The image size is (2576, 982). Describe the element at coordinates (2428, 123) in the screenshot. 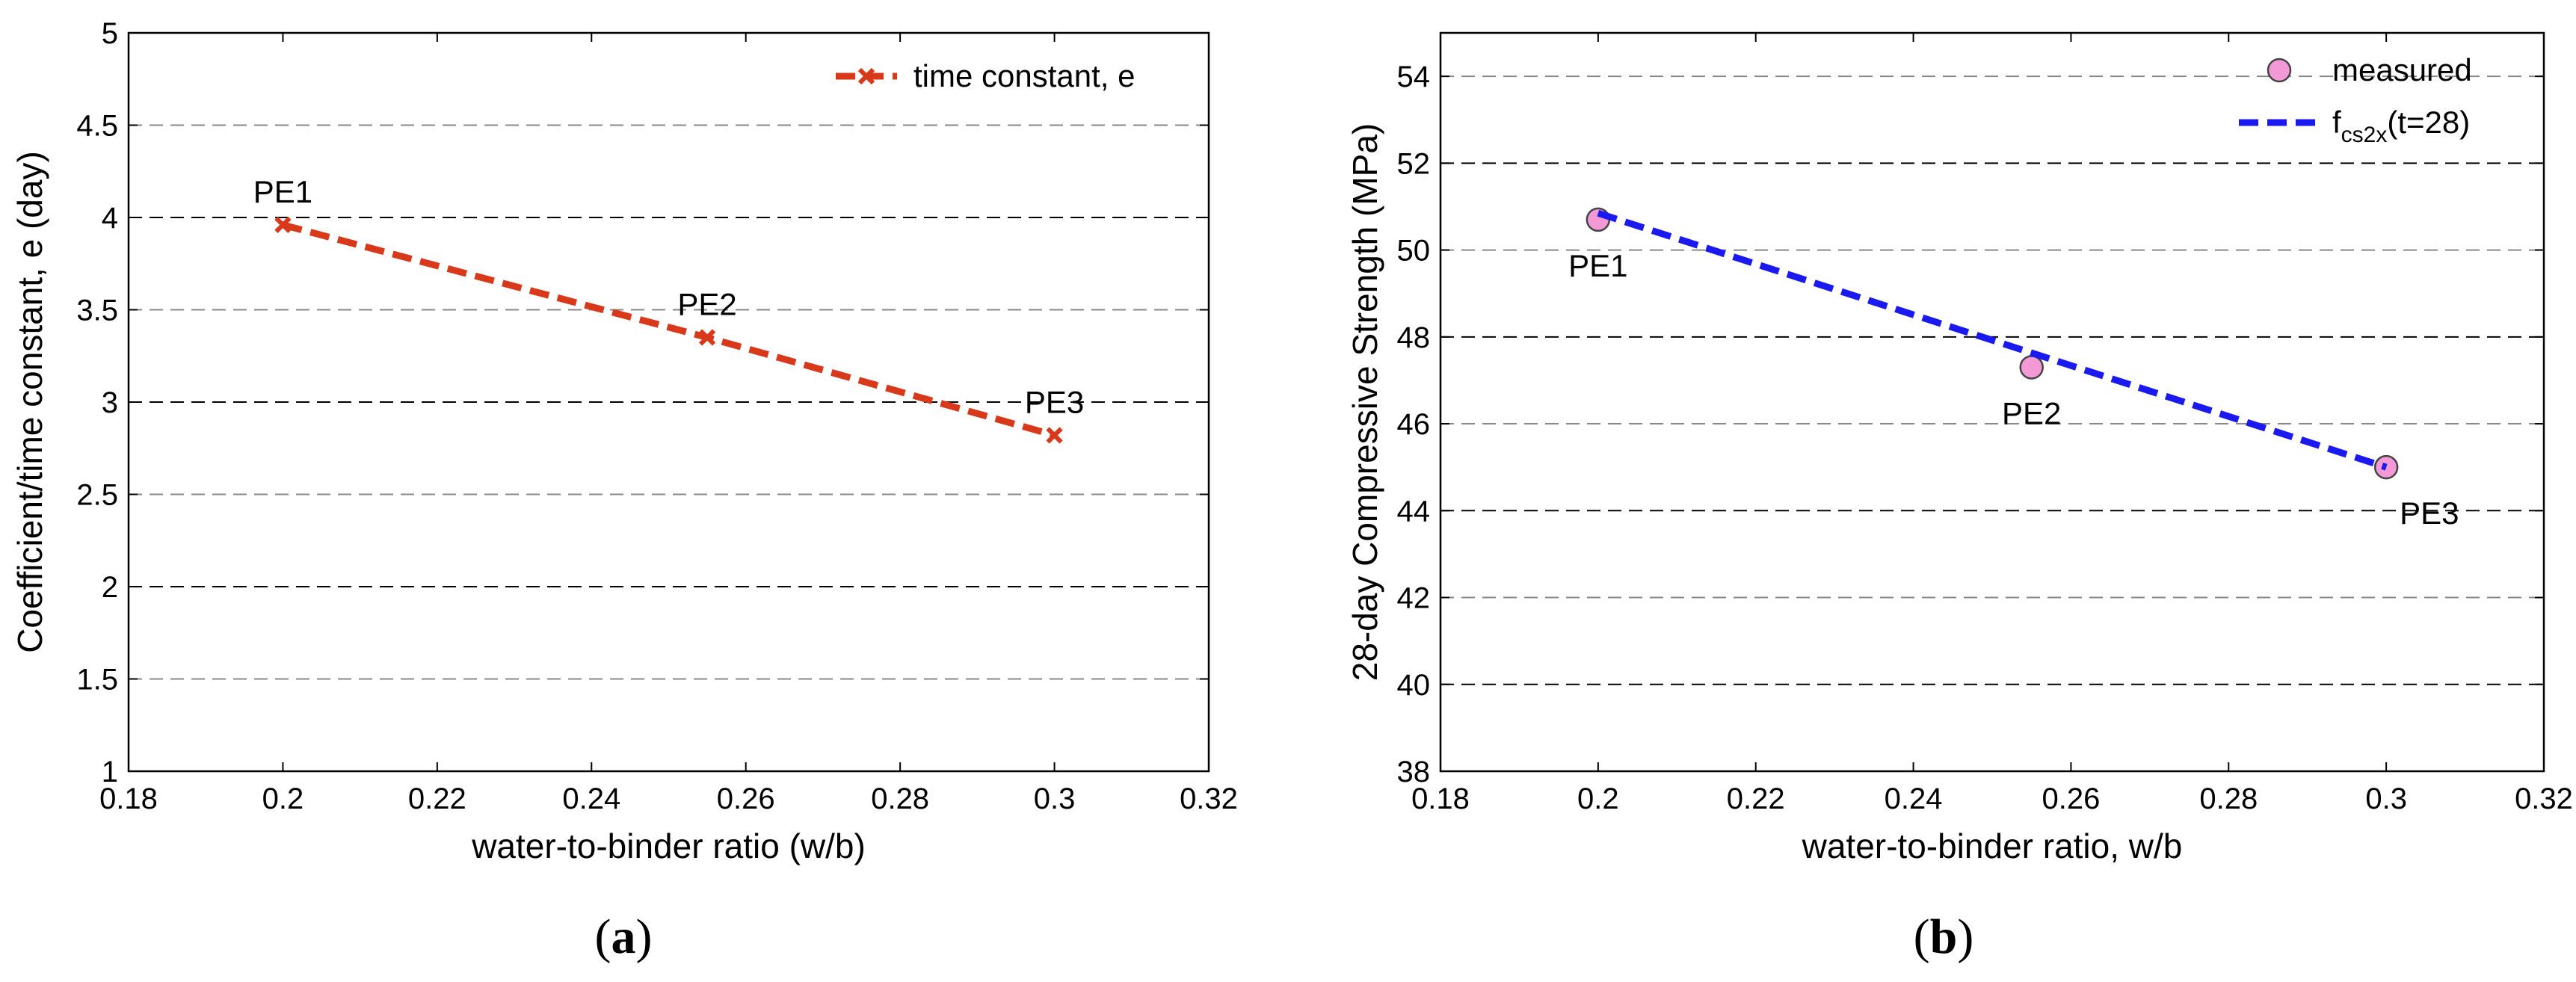

I see `legend-label-suffix: (t=28)` at that location.